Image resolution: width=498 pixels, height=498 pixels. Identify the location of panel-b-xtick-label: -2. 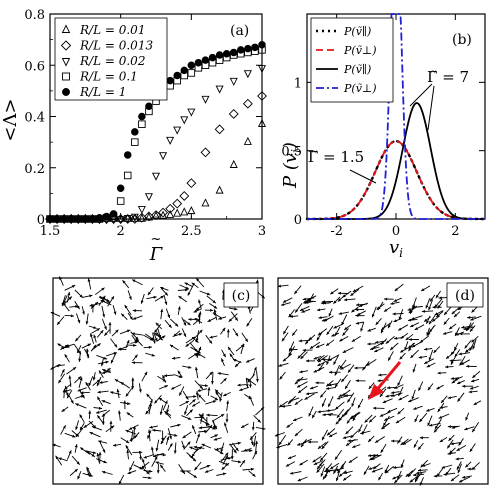
(336, 231).